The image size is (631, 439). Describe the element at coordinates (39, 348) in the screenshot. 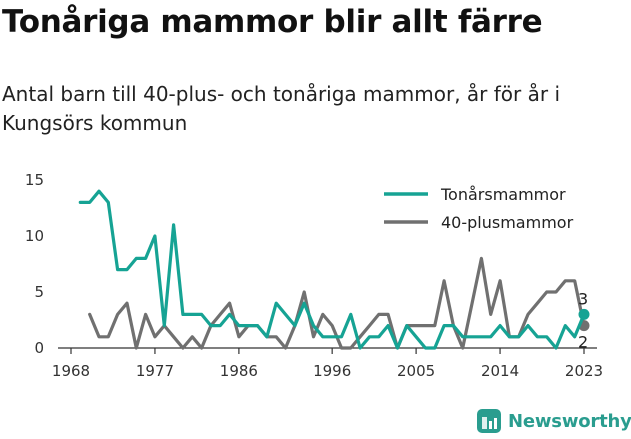

I see `y-tick-label: 0` at that location.